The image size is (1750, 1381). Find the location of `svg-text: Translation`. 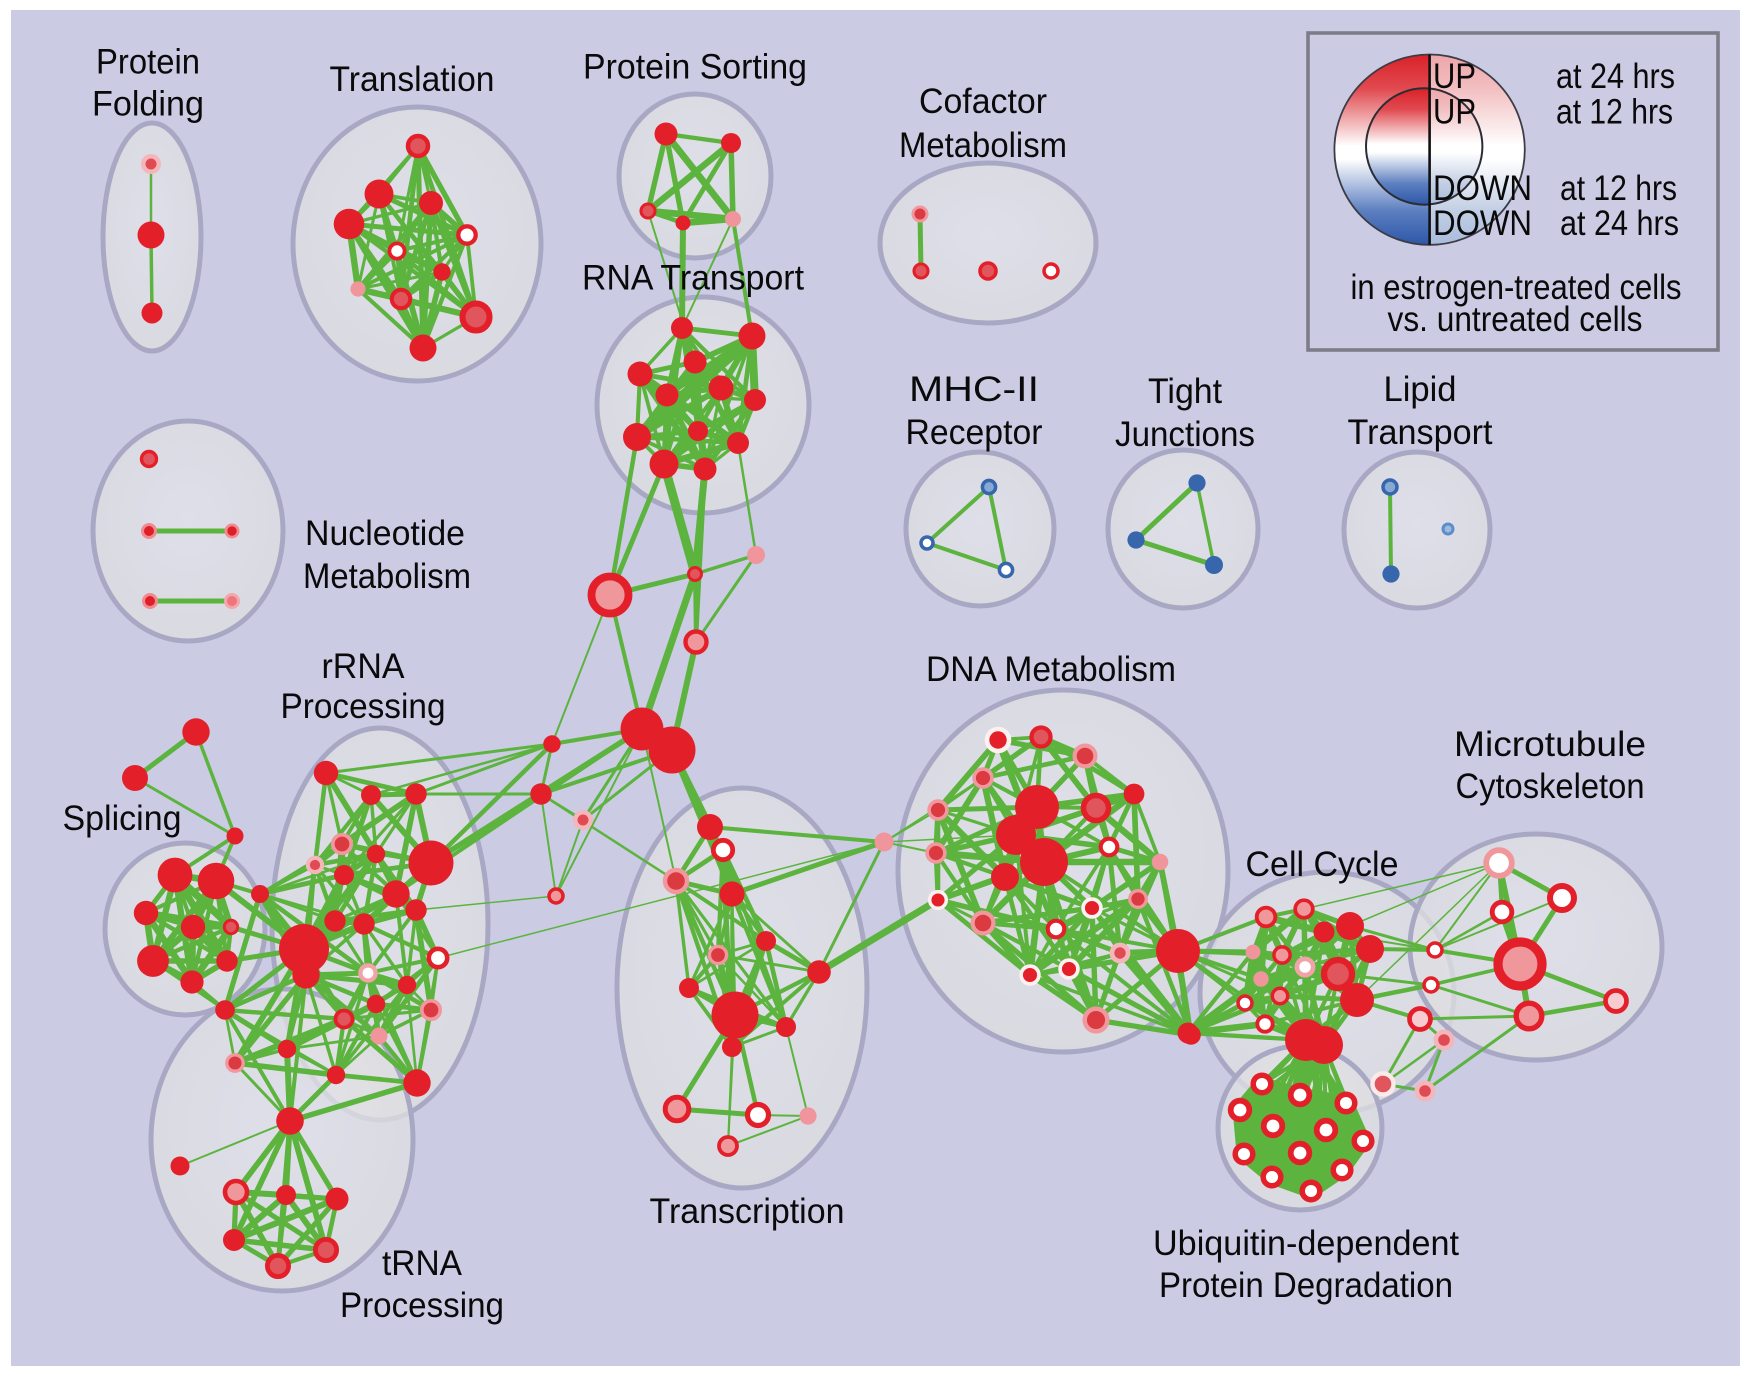

svg-text: Translation is located at coordinates (412, 79).